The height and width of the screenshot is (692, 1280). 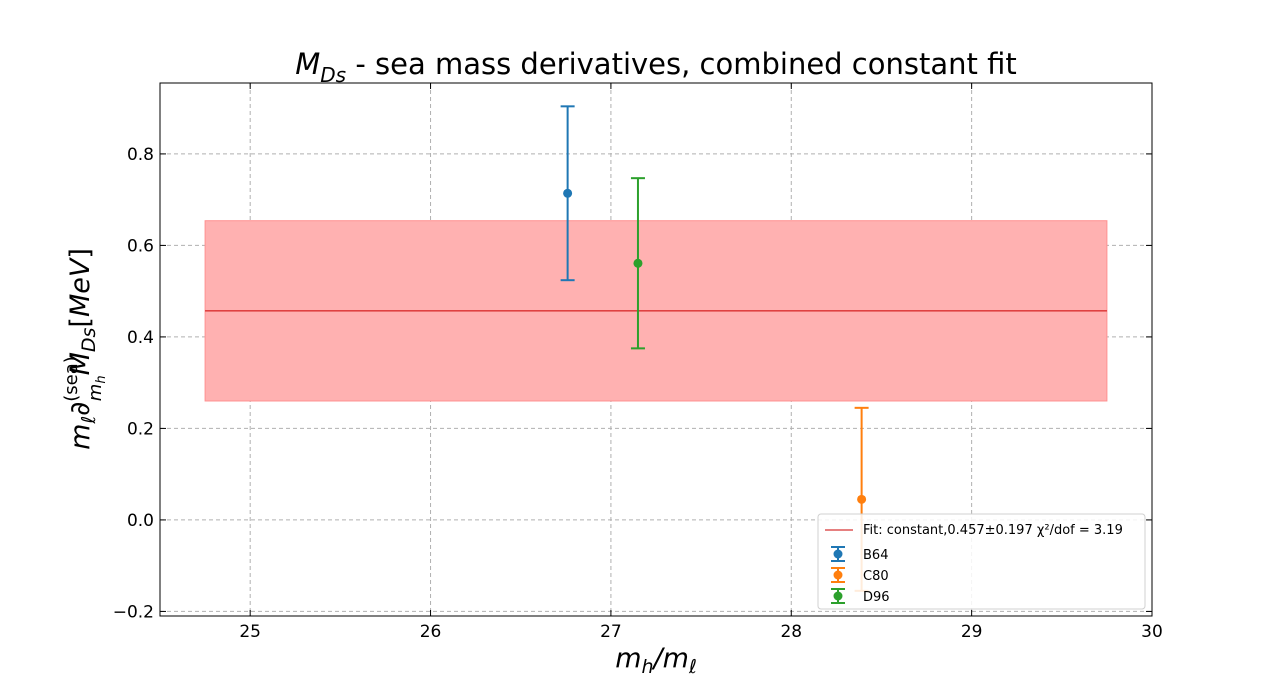 I want to click on series-d96, so click(x=637, y=263).